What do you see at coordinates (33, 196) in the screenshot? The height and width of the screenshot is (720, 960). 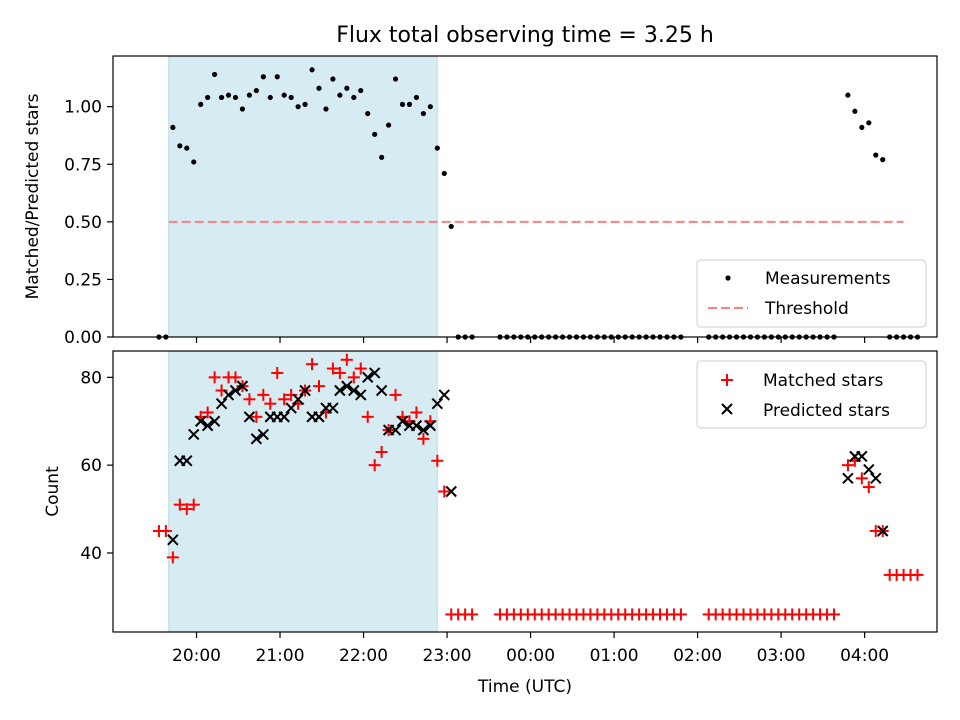 I see `ratio-y-axis-label: Matched/Predicted stars` at bounding box center [33, 196].